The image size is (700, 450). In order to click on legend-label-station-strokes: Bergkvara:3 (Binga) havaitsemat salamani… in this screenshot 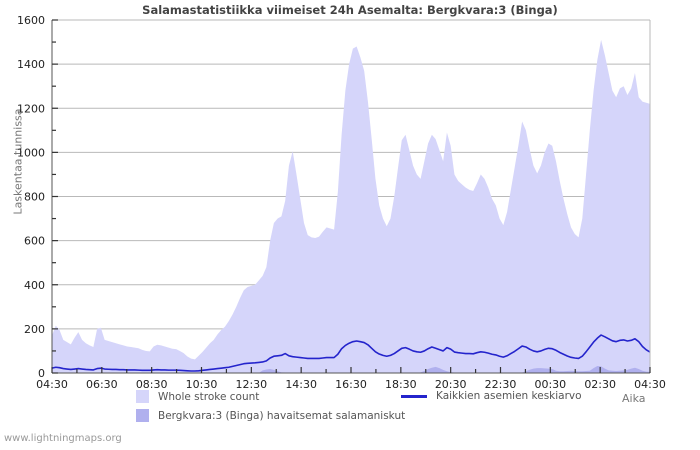, I will do `click(282, 415)`.